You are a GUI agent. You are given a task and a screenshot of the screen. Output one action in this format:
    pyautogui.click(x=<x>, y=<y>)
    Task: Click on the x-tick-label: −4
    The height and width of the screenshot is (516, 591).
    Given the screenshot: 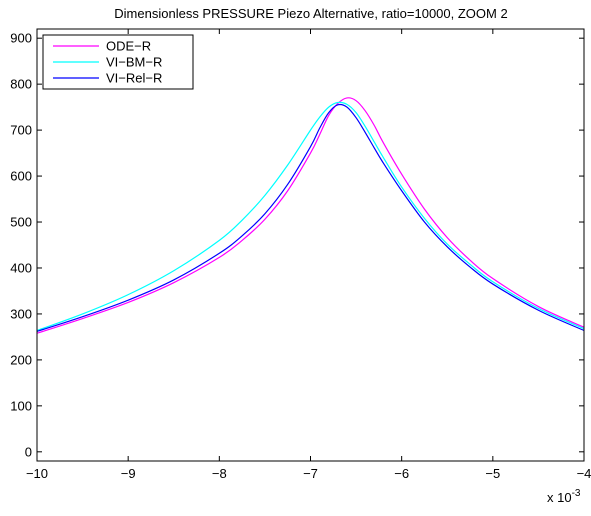 What is the action you would take?
    pyautogui.click(x=584, y=473)
    